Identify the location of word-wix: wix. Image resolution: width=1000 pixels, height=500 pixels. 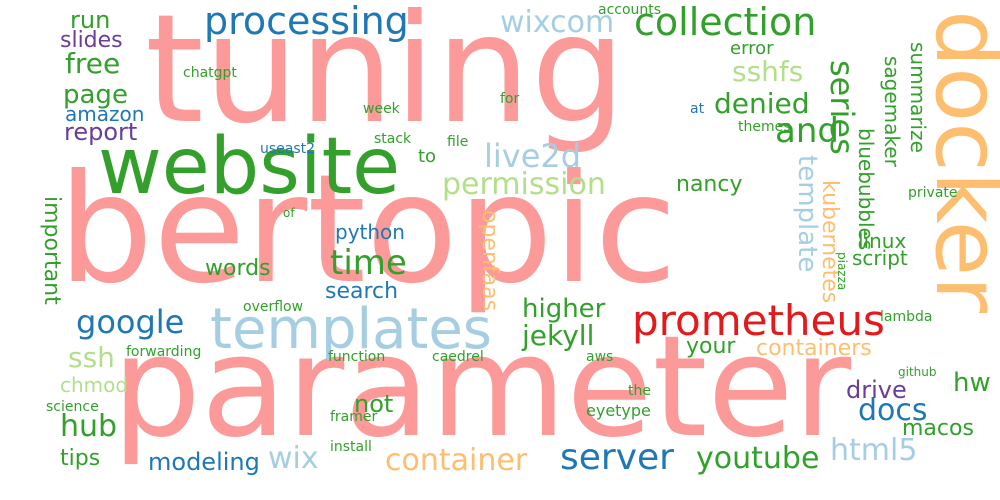
(293, 458).